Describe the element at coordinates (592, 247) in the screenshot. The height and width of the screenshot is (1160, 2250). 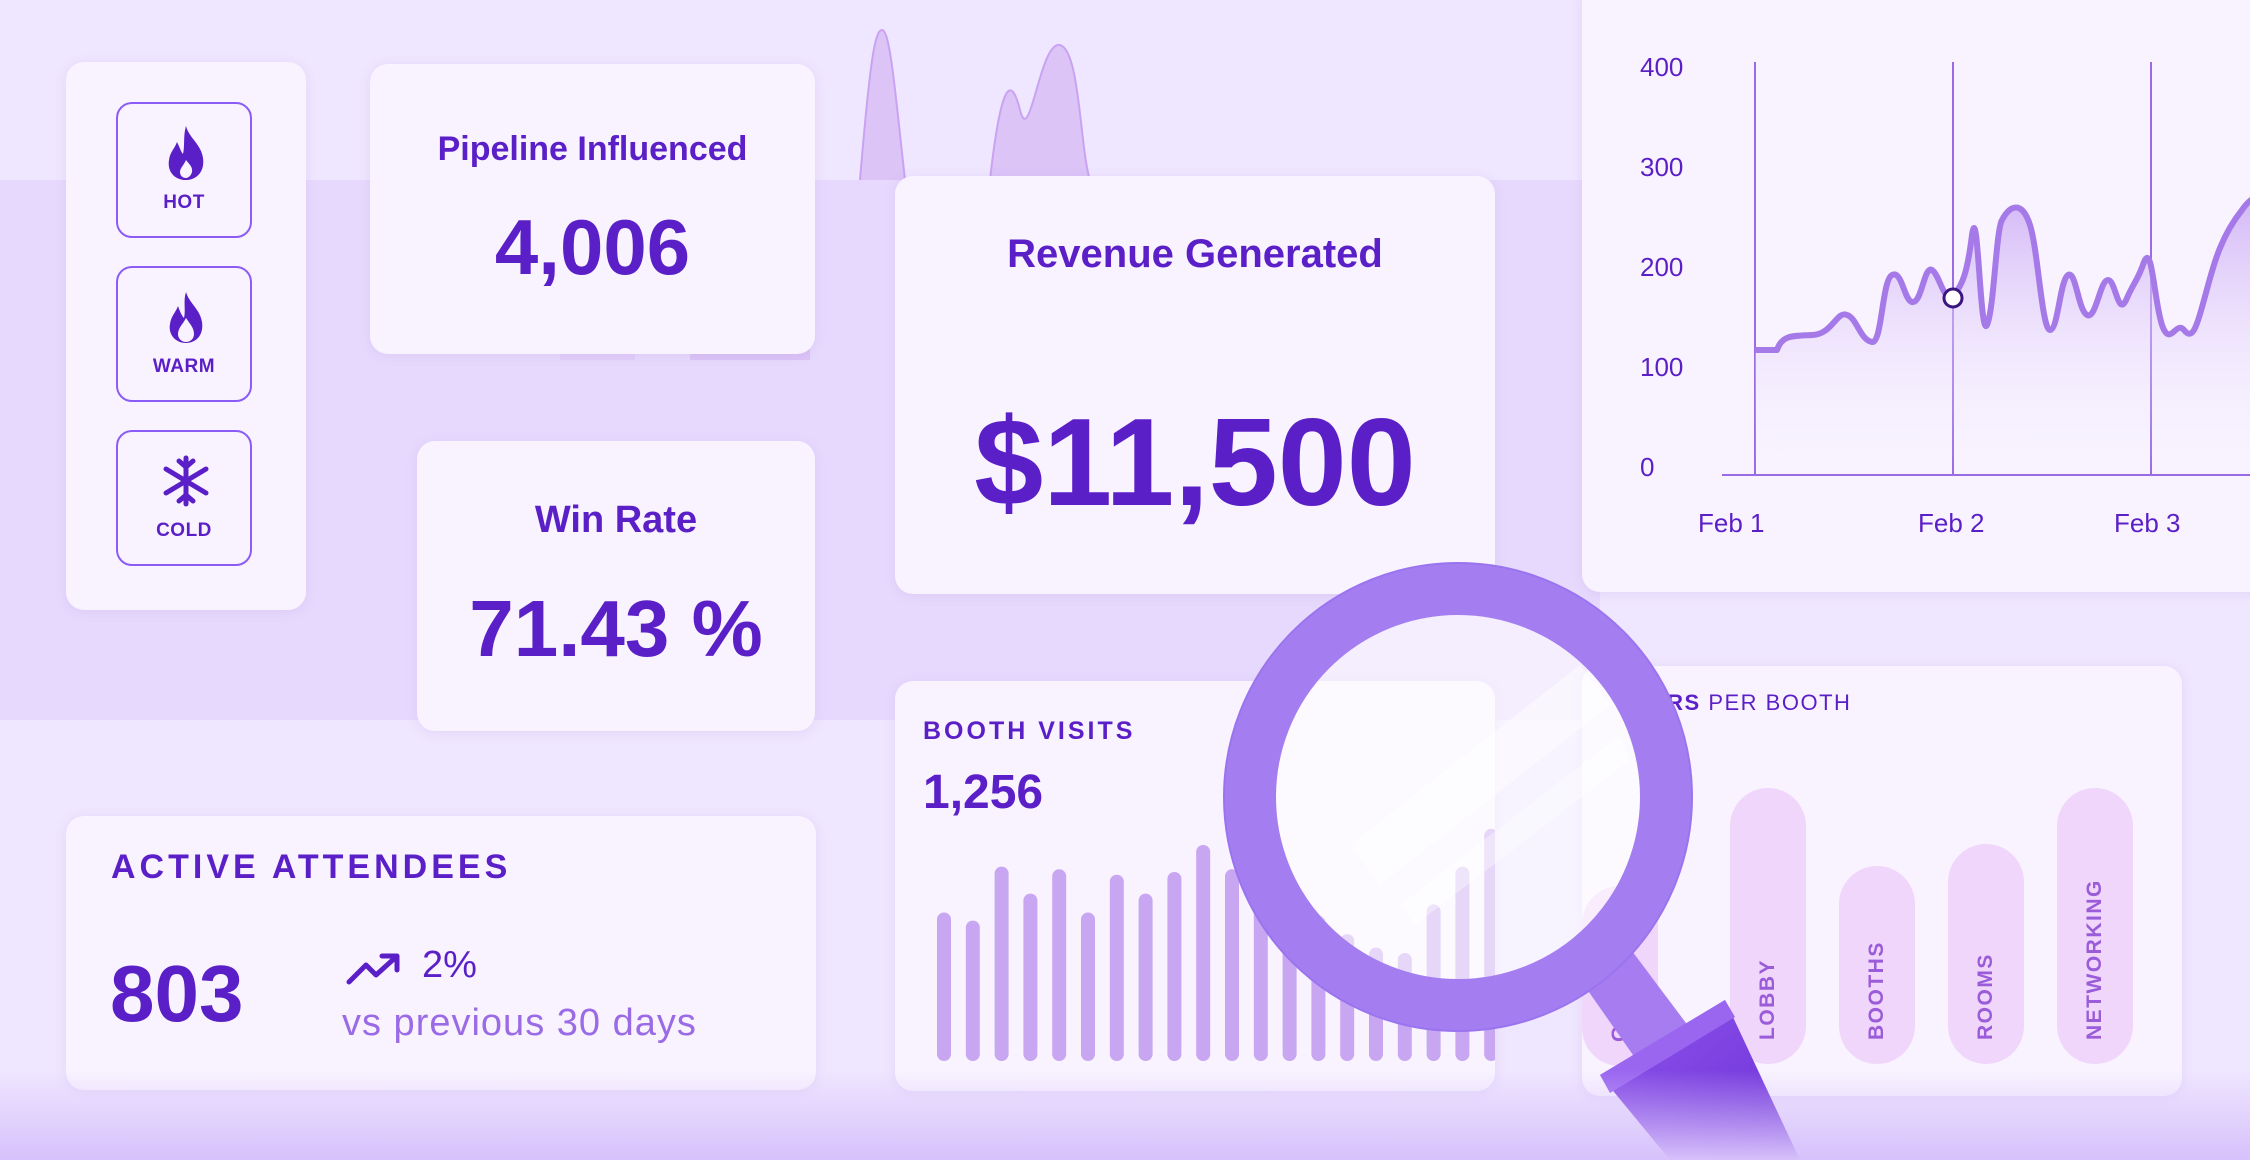
I see `pipeline-value: 4,006` at that location.